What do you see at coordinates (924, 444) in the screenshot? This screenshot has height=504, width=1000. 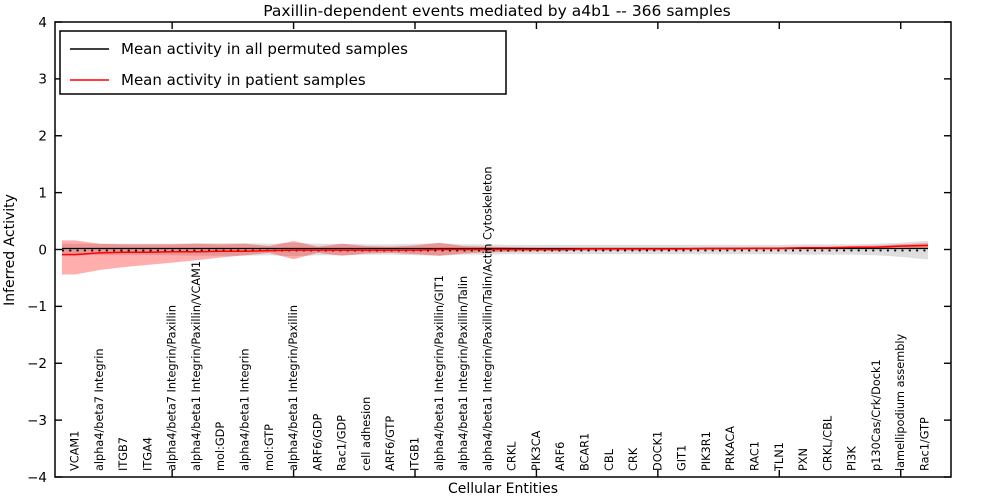 I see `x-category-label: Rac1/GTP` at bounding box center [924, 444].